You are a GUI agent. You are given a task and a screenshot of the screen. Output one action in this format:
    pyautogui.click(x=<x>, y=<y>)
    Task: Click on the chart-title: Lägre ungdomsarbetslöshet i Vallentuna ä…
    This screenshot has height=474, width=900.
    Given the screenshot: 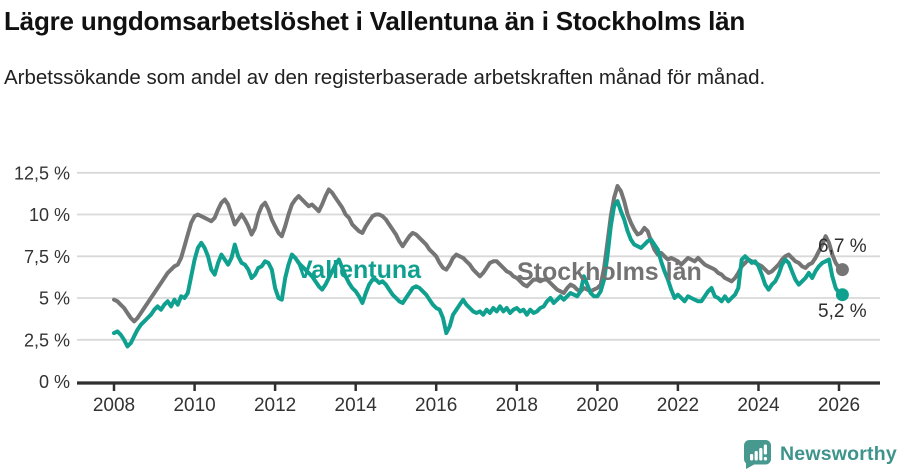 What is the action you would take?
    pyautogui.click(x=375, y=21)
    